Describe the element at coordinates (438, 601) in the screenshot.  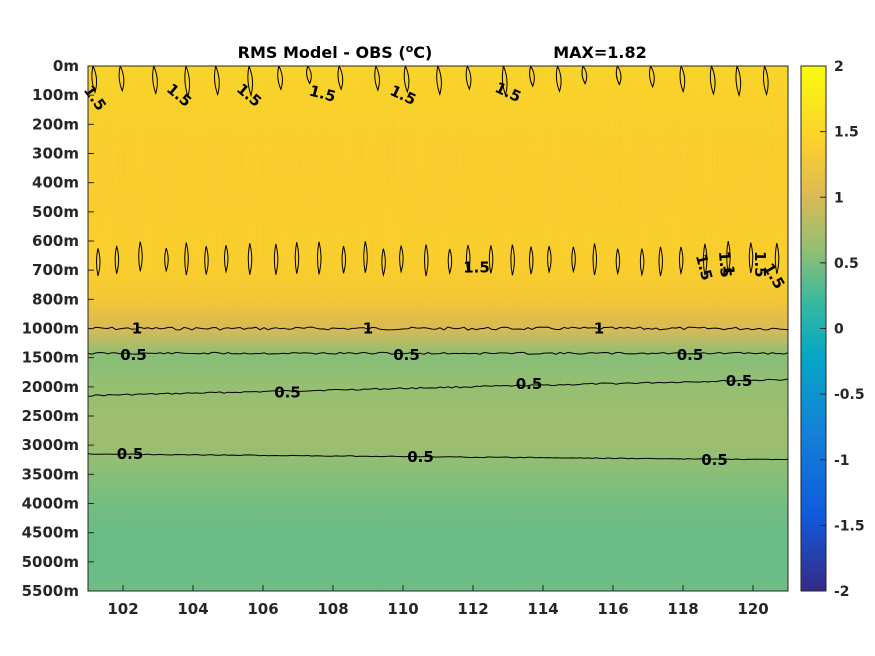
I see `x-axis: 102 104 106 108 110 112 114 116 118 120` at that location.